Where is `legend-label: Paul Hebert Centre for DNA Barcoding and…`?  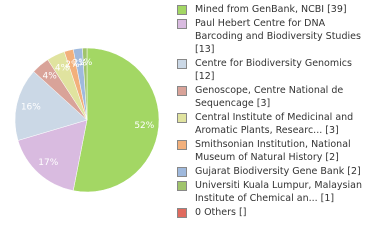 legend-label: Paul Hebert Centre for DNA Barcoding and… is located at coordinates (278, 36).